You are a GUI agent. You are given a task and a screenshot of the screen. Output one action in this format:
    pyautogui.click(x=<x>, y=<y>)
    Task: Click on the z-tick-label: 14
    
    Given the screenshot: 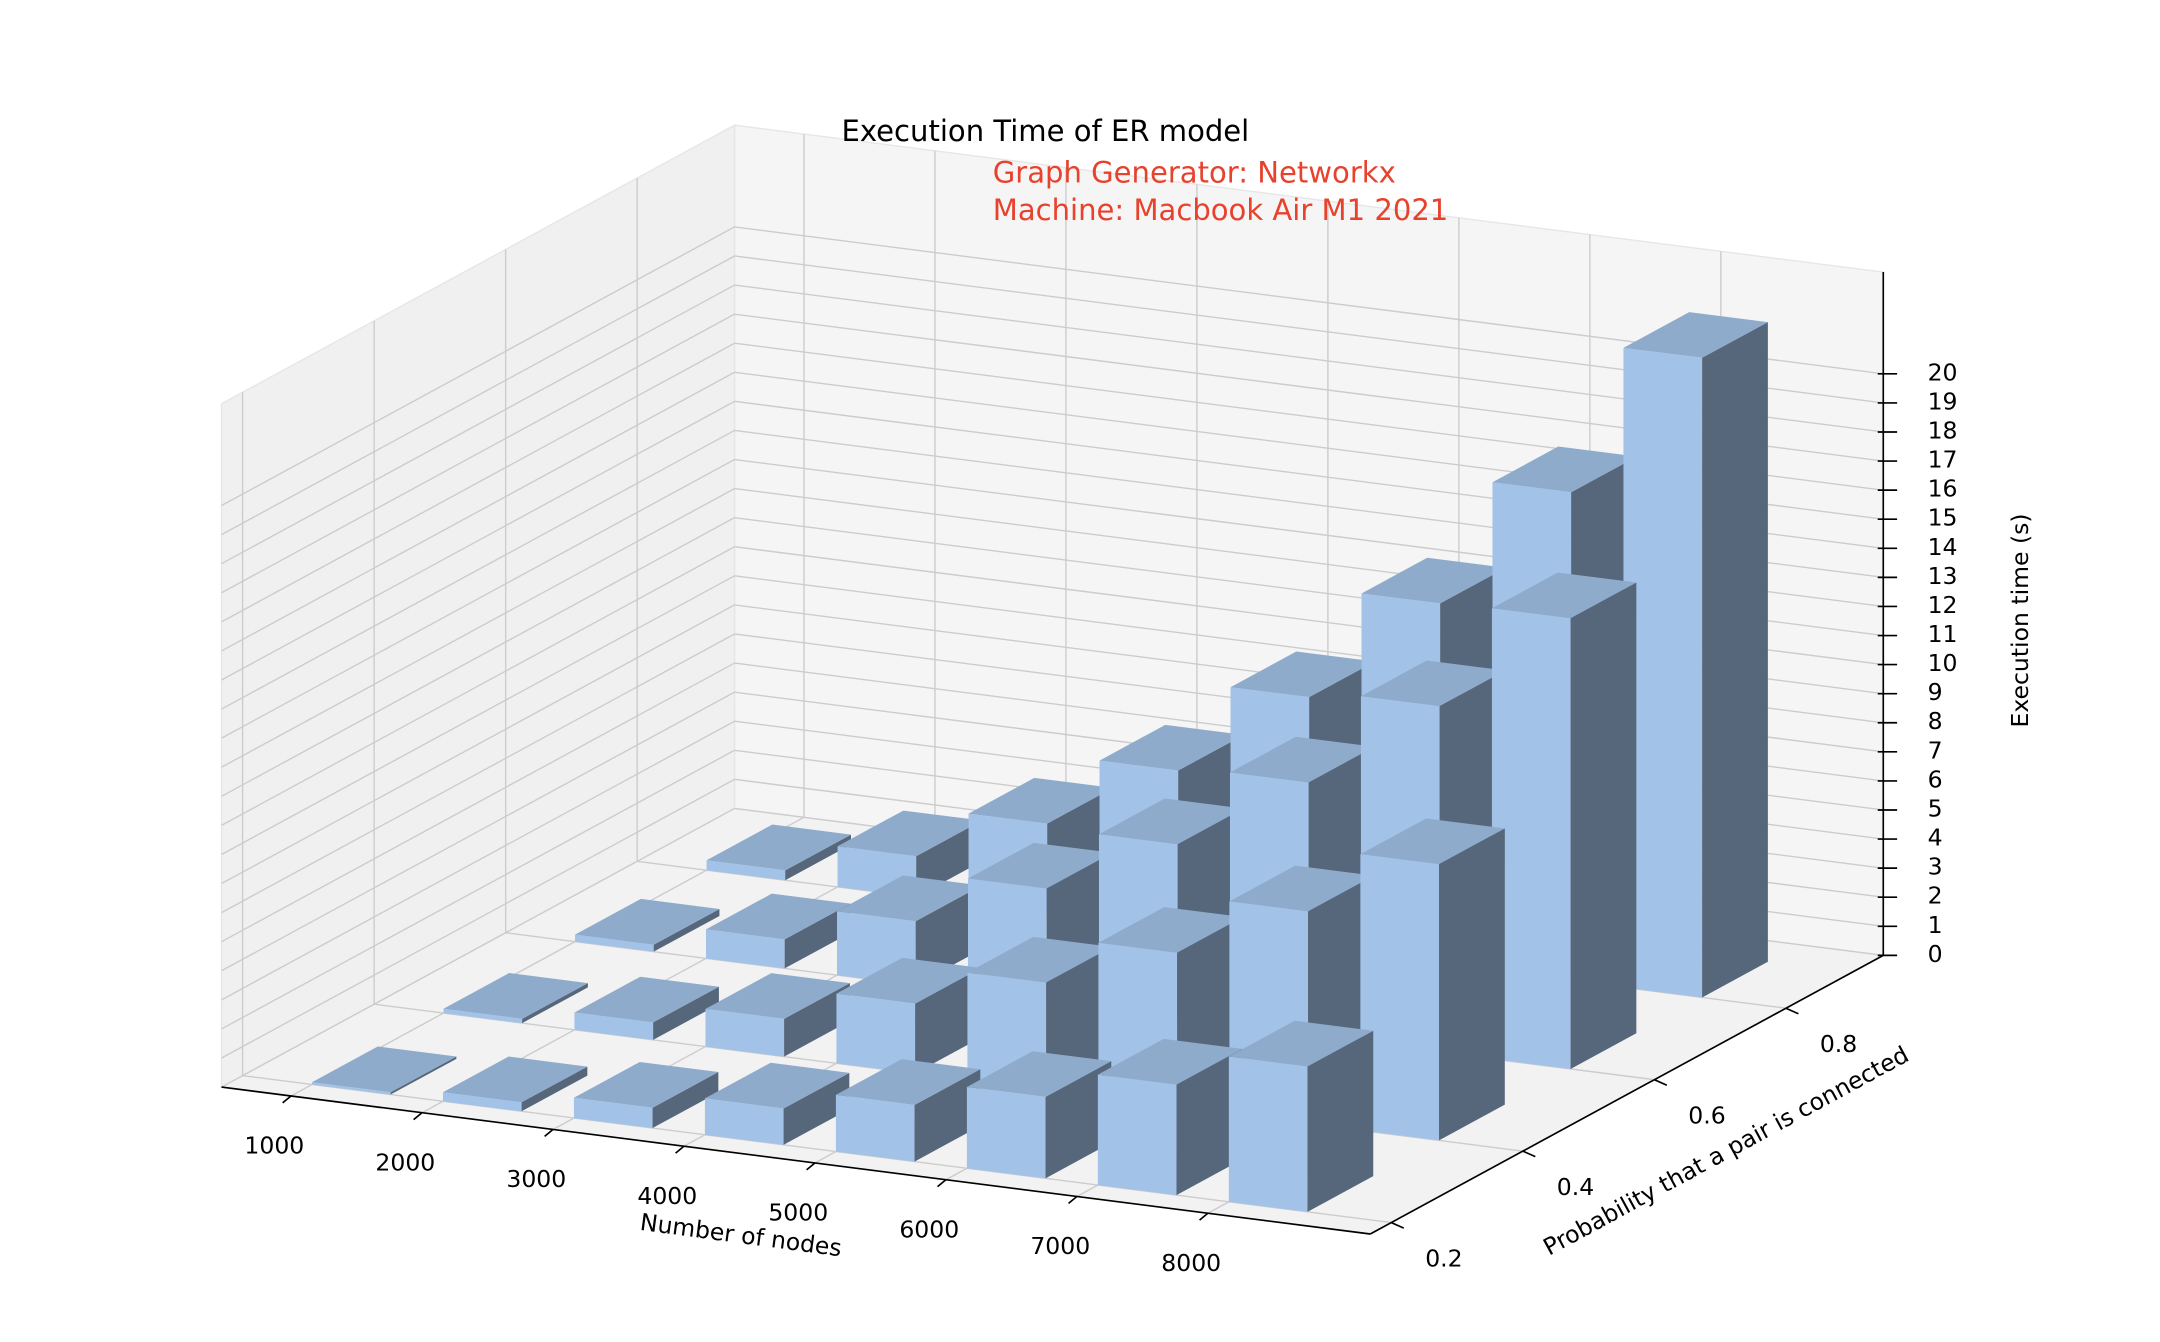 What is the action you would take?
    pyautogui.click(x=1943, y=547)
    